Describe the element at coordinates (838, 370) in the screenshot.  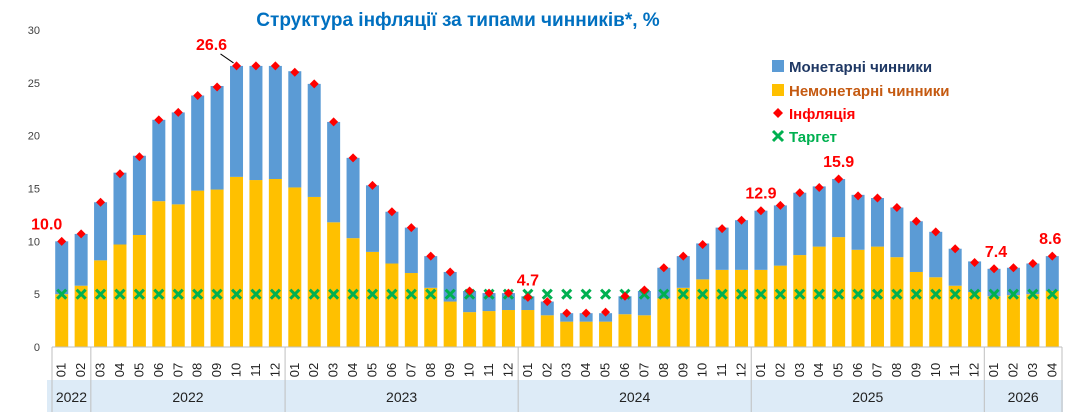
I see `month-label: 05` at that location.